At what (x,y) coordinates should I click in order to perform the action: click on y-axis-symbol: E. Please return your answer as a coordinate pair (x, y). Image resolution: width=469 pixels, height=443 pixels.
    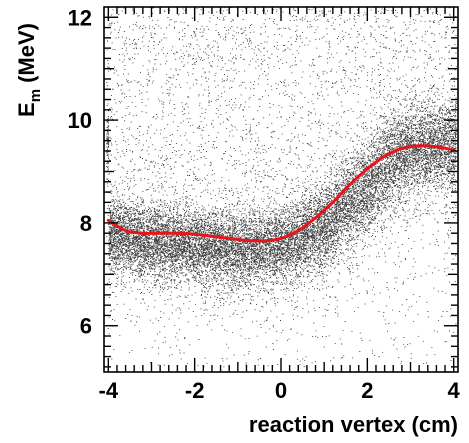
    Looking at the image, I should click on (26, 109).